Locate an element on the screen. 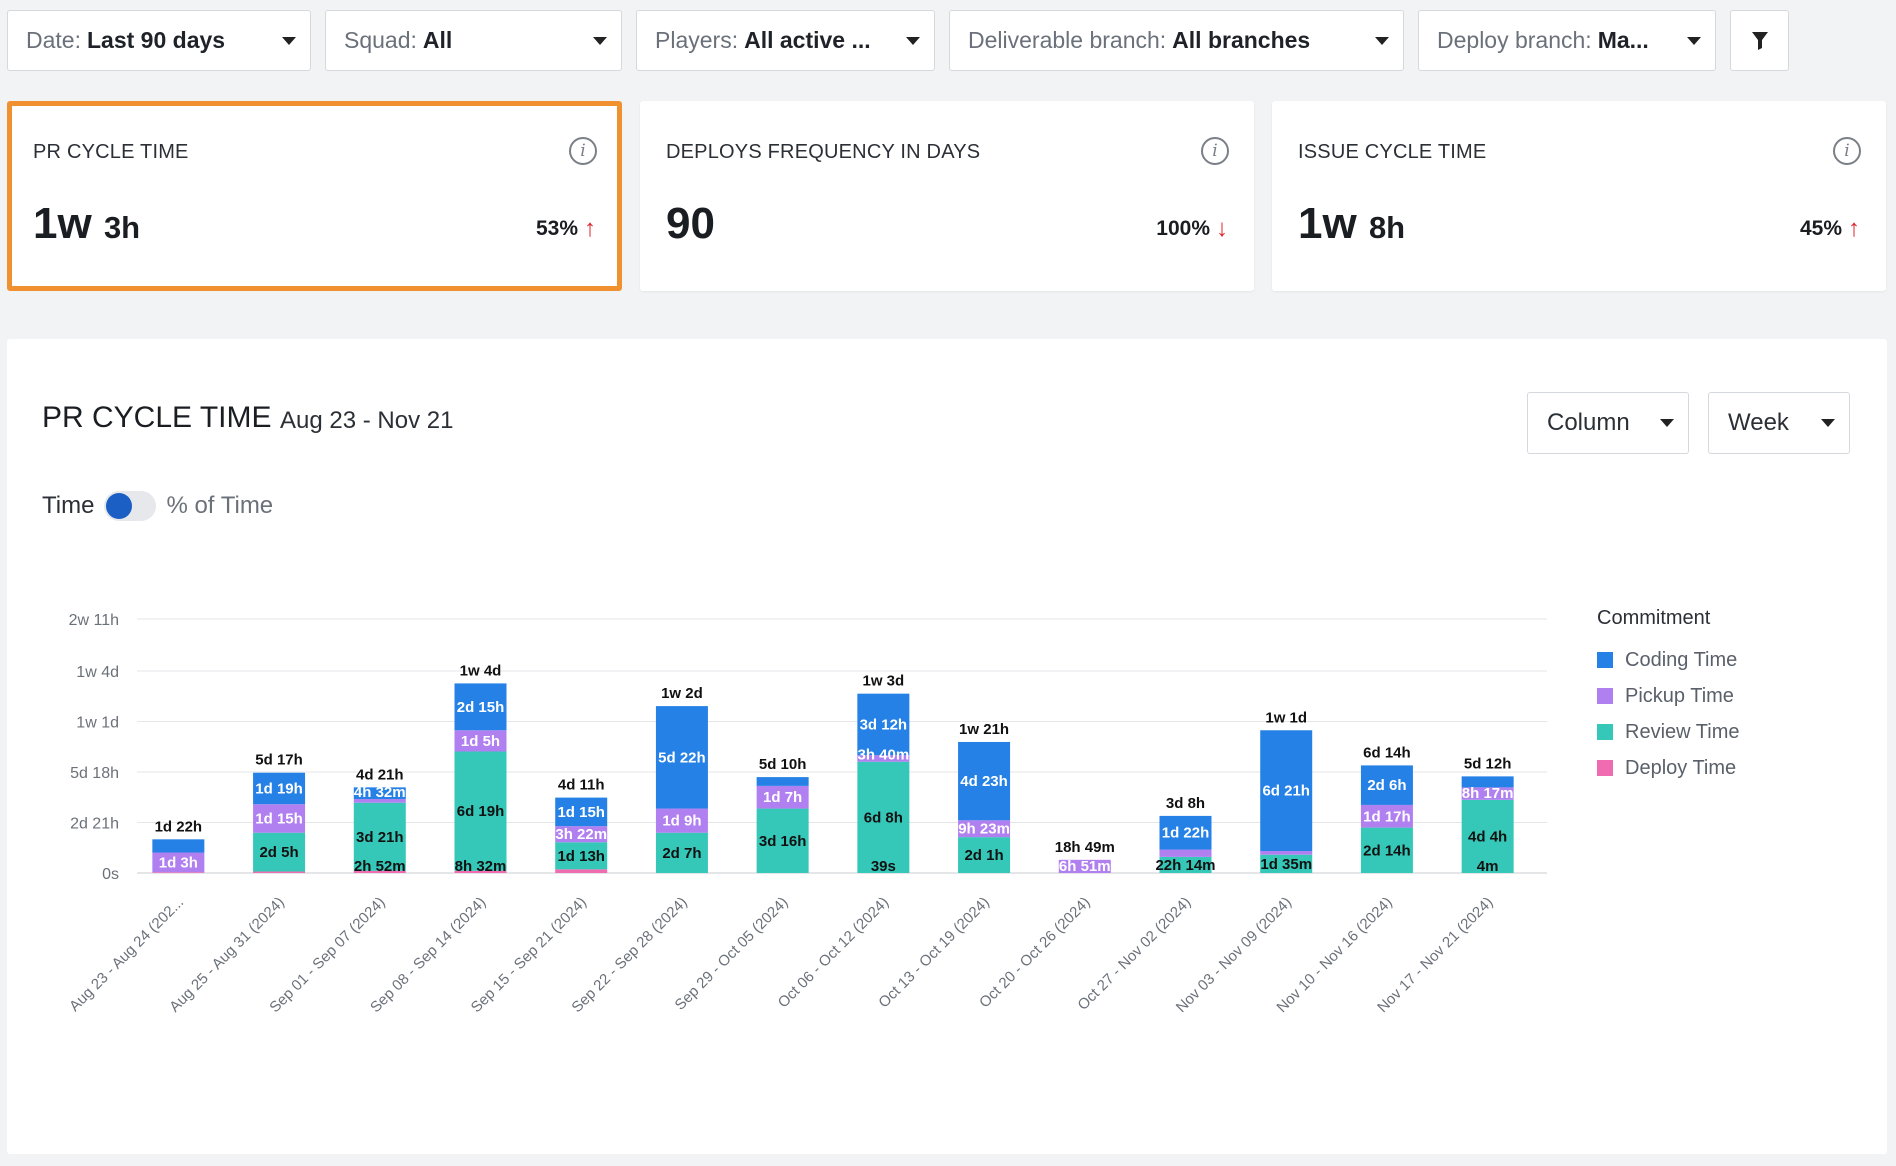 Image resolution: width=1896 pixels, height=1166 pixels. x-tick-label: Oct 27 - Nov 02 (2024) is located at coordinates (1134, 954).